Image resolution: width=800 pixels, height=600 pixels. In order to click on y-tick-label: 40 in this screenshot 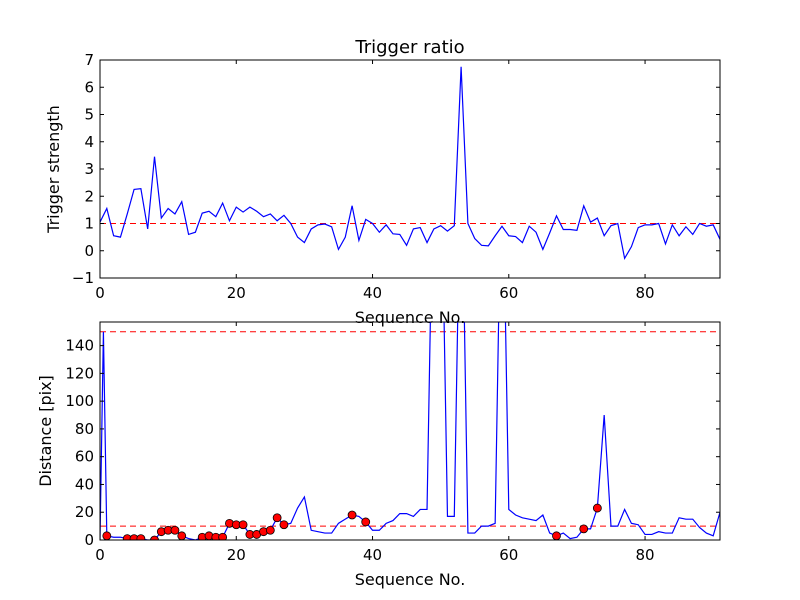, I will do `click(84, 484)`.